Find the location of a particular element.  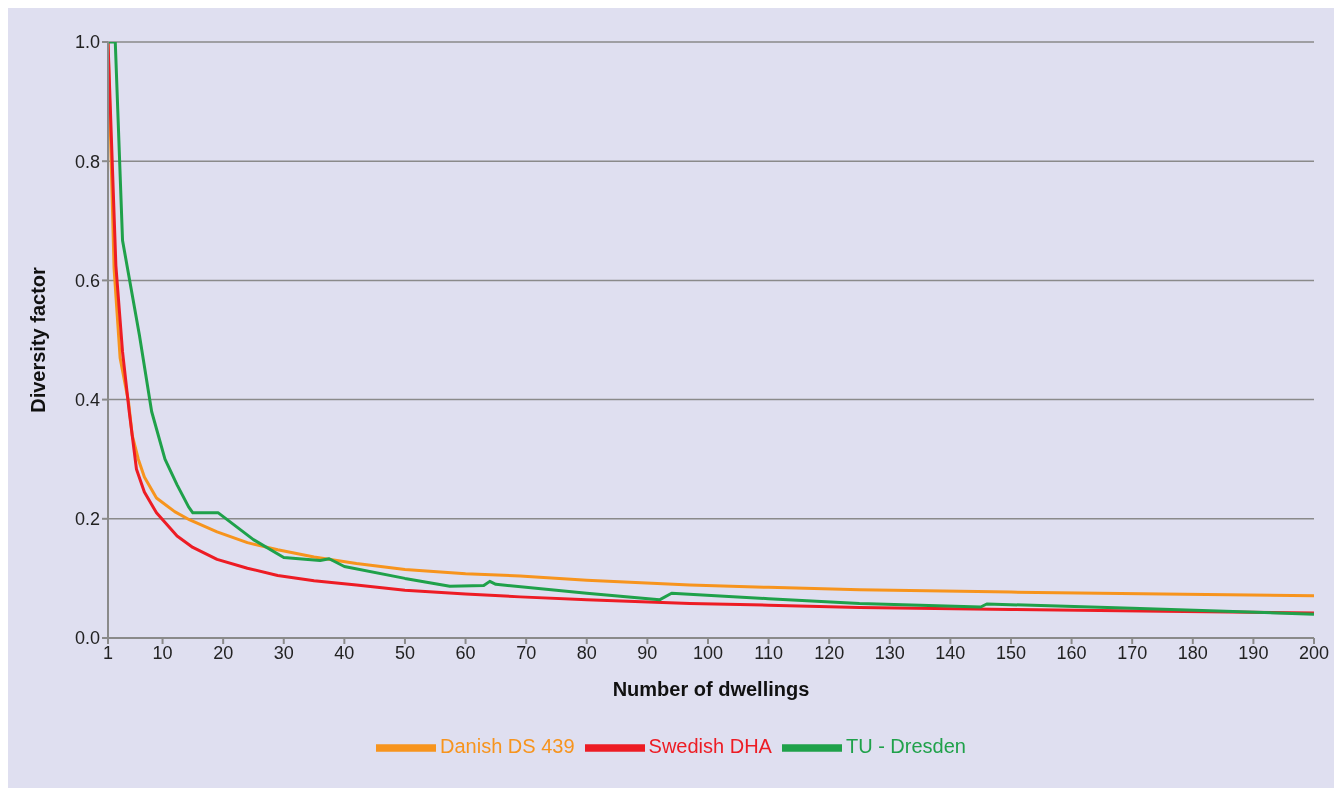

legend-label: Danish DS 439 is located at coordinates (507, 746).